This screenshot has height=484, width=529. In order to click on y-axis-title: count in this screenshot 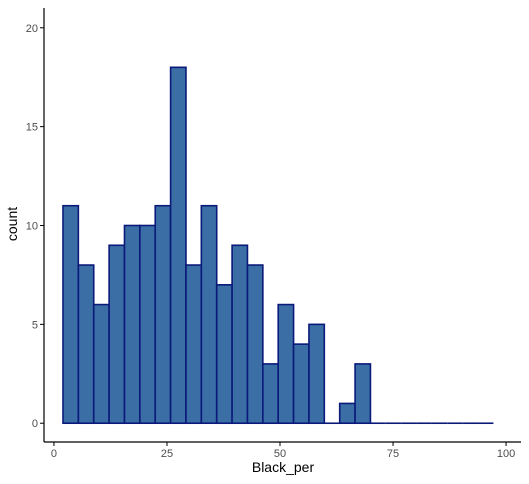, I will do `click(12, 224)`.